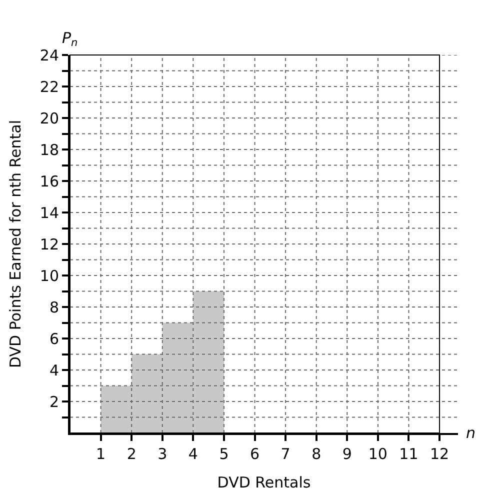 The height and width of the screenshot is (501, 488). Describe the element at coordinates (440, 454) in the screenshot. I see `x-tick-label: 12` at that location.